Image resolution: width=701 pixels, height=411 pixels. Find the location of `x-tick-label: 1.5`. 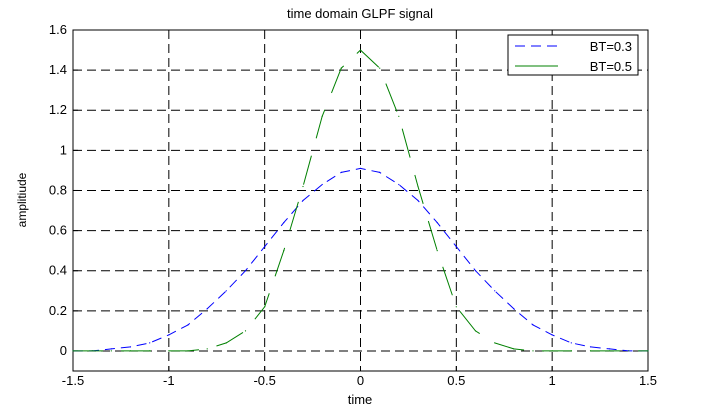

x-tick-label: 1.5 is located at coordinates (648, 380).